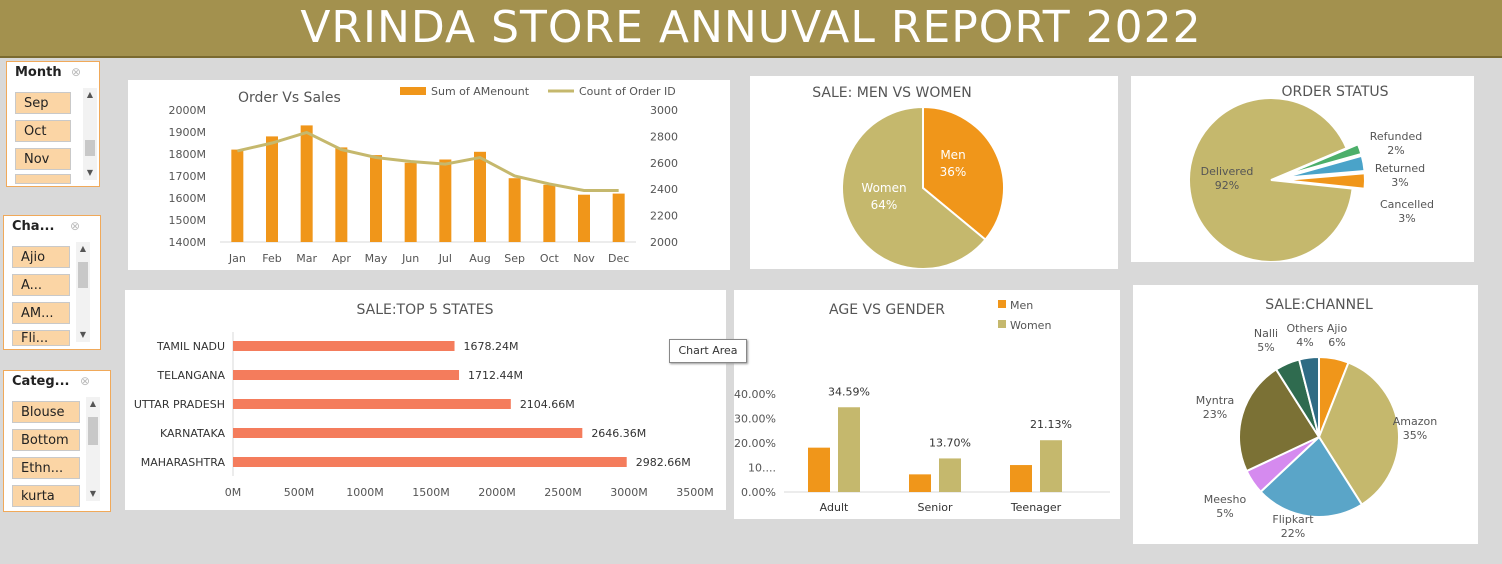  Describe the element at coordinates (953, 172) in the screenshot. I see `slice-value: 36%` at that location.